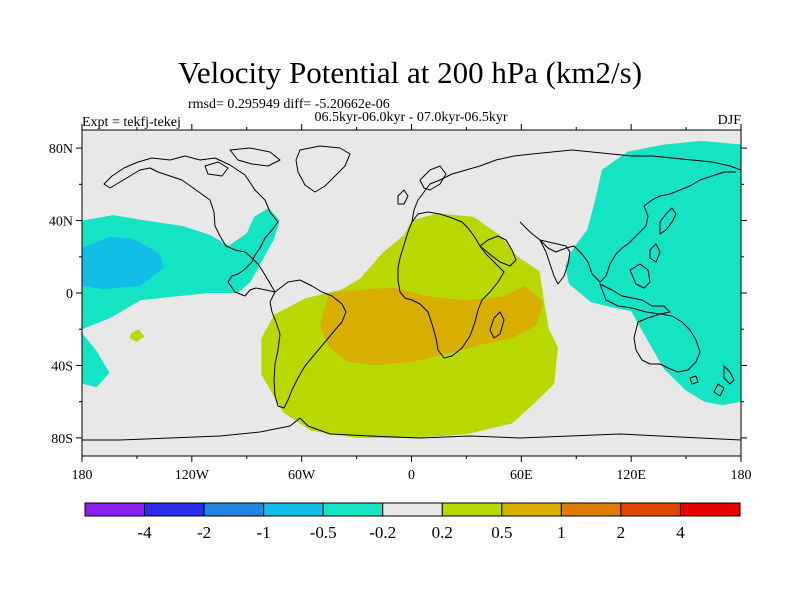 The height and width of the screenshot is (600, 800). I want to click on region-central-pacific-small-positive, so click(137, 335).